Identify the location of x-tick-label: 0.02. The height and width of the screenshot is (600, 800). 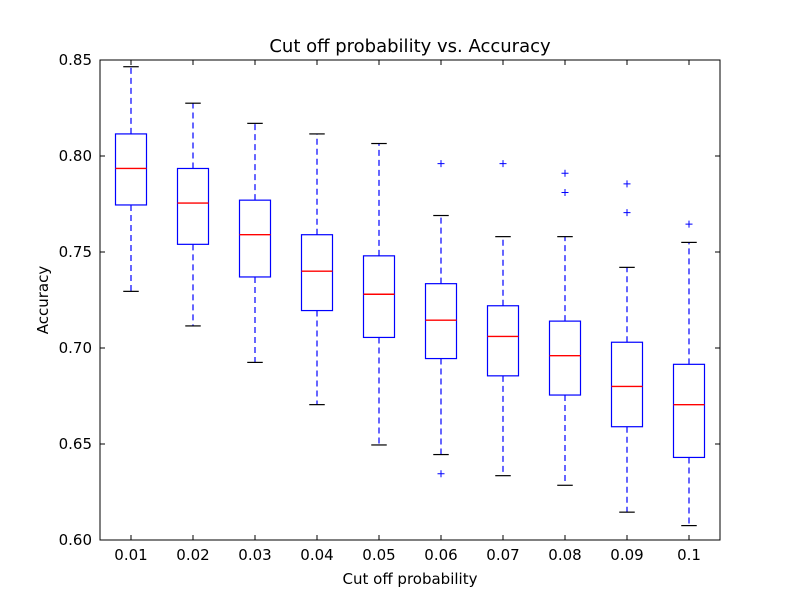
(192, 555).